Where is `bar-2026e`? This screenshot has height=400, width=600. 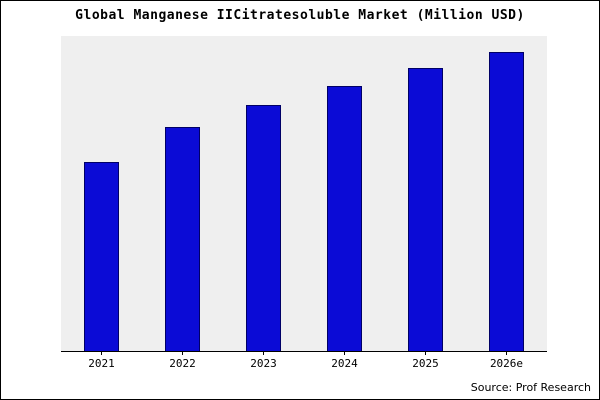 bar-2026e is located at coordinates (506, 201).